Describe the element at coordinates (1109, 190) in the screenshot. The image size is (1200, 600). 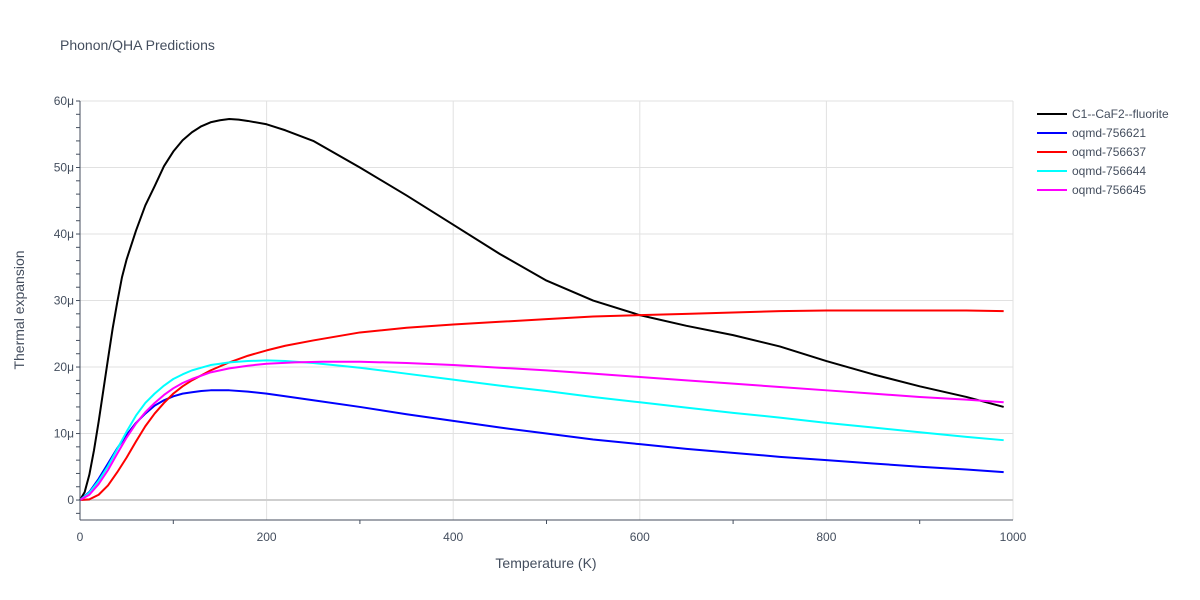
I see `legend-label: oqmd-756645` at that location.